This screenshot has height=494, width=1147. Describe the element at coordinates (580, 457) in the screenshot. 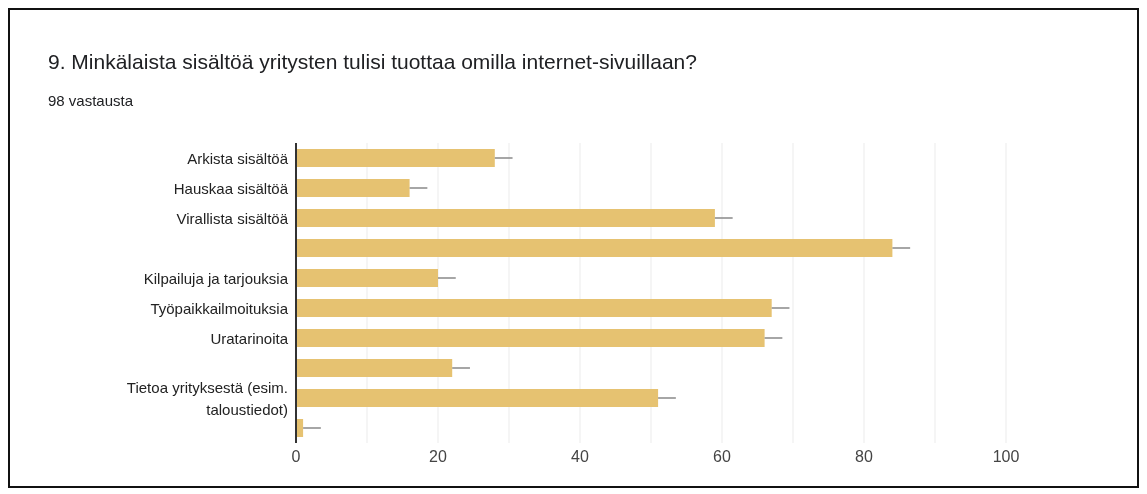

I see `x-tick-label: 40` at that location.